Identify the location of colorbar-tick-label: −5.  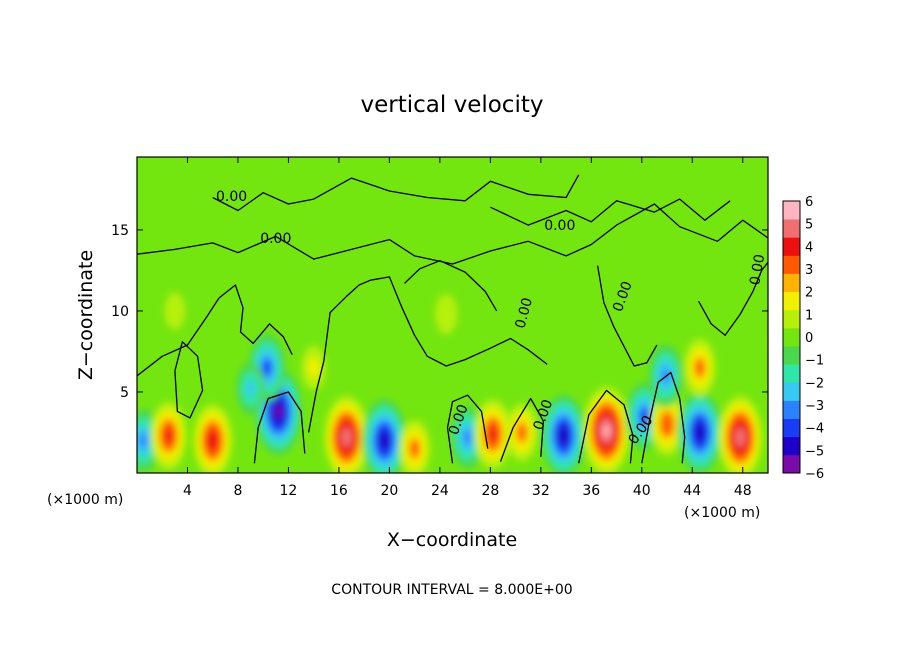
(814, 451).